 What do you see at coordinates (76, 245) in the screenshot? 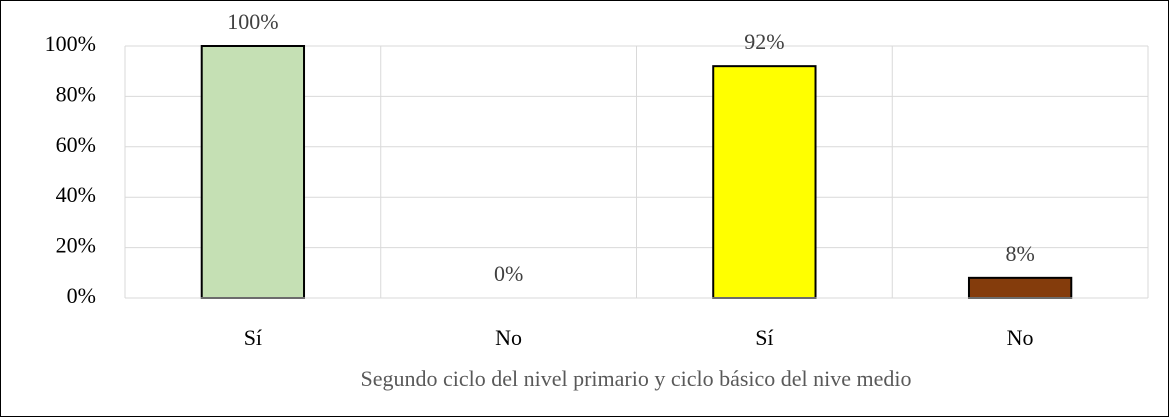
I see `y-tick-label: 20%` at bounding box center [76, 245].